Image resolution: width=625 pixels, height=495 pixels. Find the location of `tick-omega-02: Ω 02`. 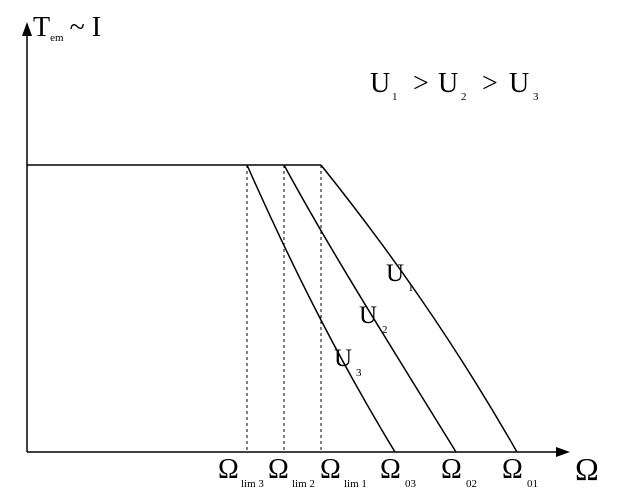

tick-omega-02: Ω 02 is located at coordinates (459, 472).